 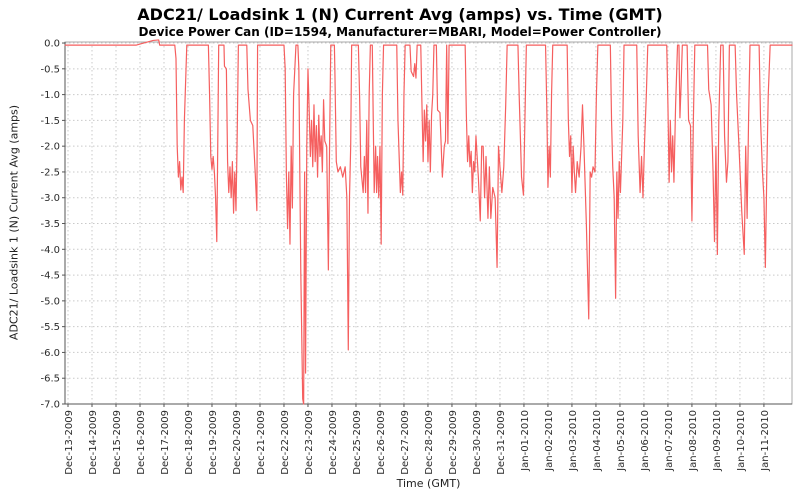 I want to click on y-axis-title: ADC21/ Loadsink 1 (N) Current Avg (amps), so click(x=14, y=222).